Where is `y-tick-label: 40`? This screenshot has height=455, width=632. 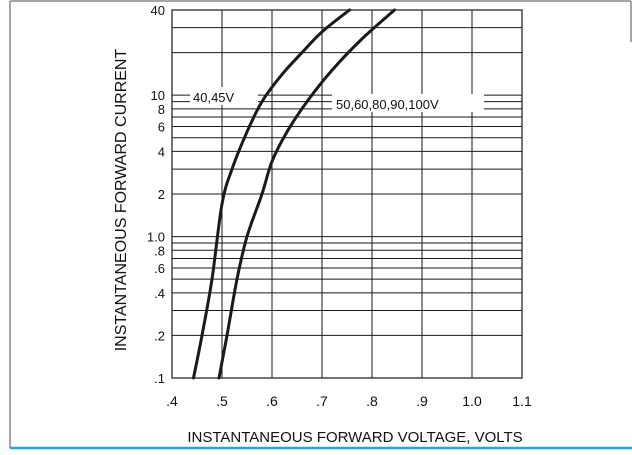
y-tick-label: 40 is located at coordinates (158, 10).